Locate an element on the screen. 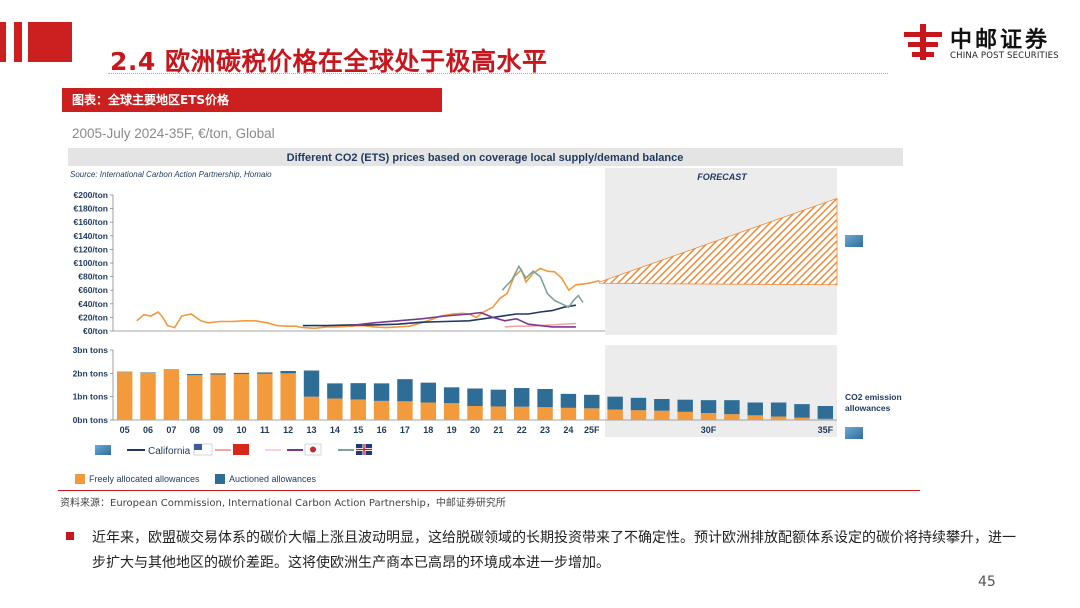  series-line-eu is located at coordinates (368, 298).